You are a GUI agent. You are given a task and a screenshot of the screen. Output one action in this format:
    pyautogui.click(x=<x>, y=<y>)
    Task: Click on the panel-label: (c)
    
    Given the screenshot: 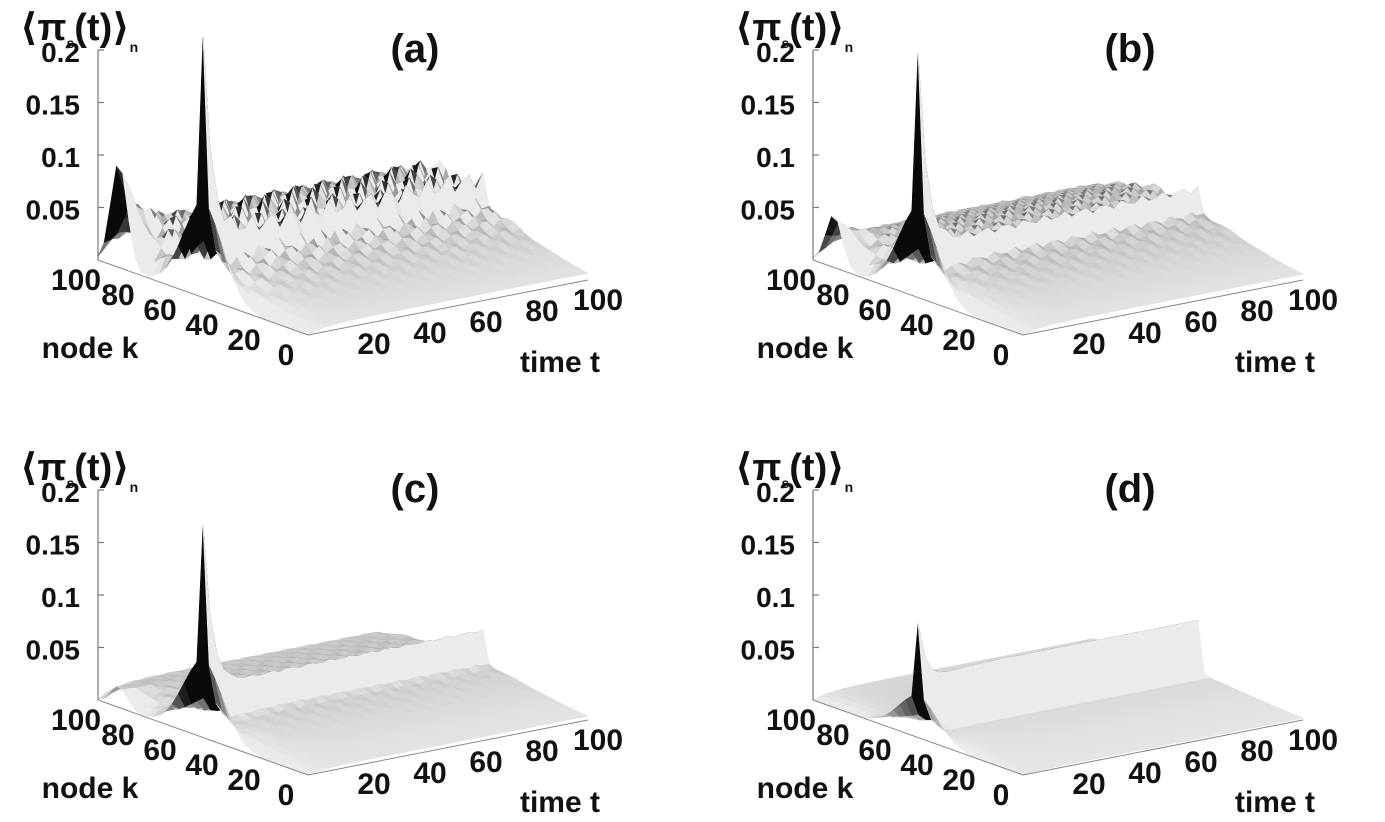 What is the action you would take?
    pyautogui.click(x=415, y=489)
    